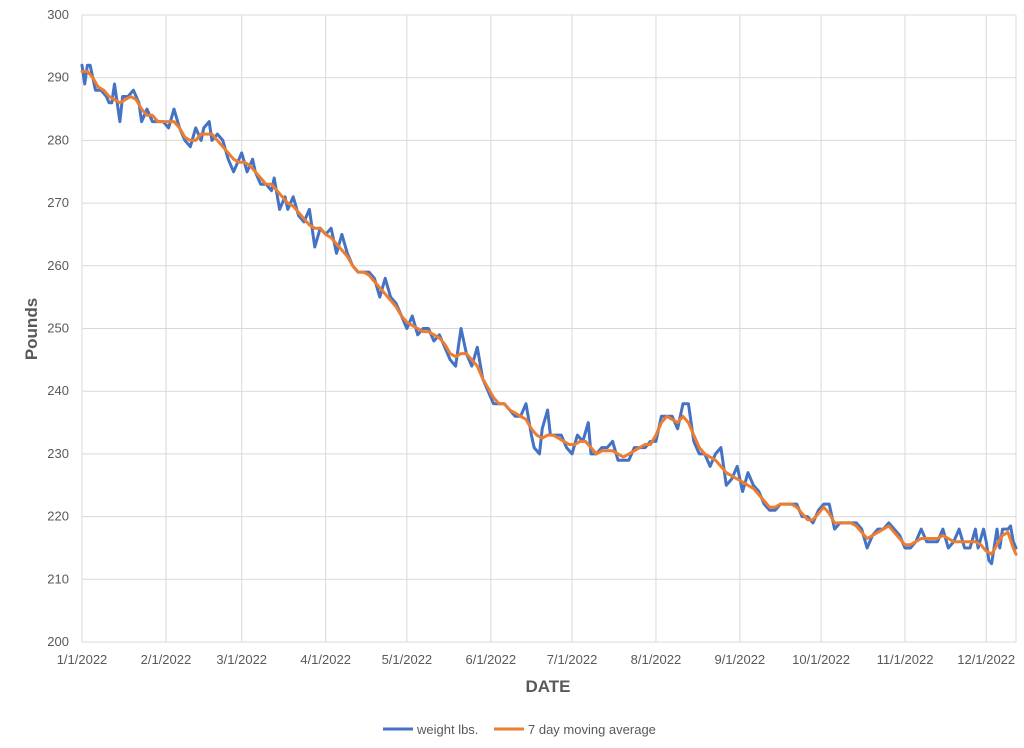 This screenshot has width=1024, height=748. Describe the element at coordinates (58, 390) in the screenshot. I see `y-tick-label: 240` at that location.